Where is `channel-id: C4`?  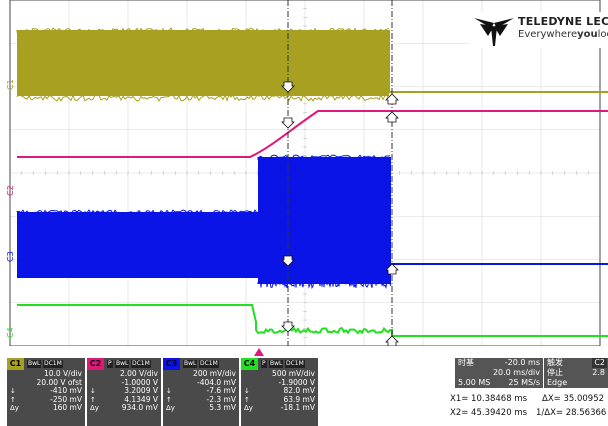 channel-id: C4 is located at coordinates (249, 364).